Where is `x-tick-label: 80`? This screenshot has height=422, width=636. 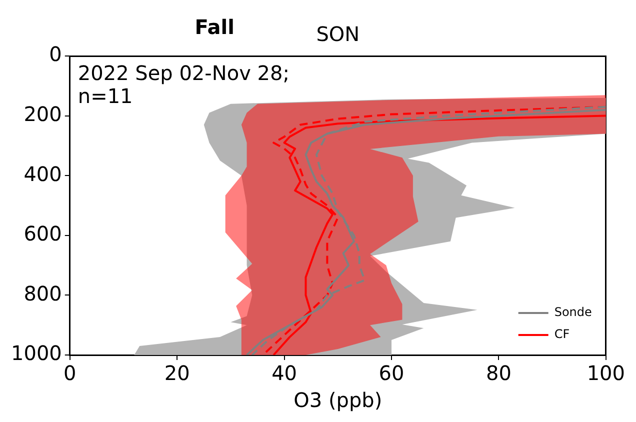 x-tick-label: 80 is located at coordinates (499, 373).